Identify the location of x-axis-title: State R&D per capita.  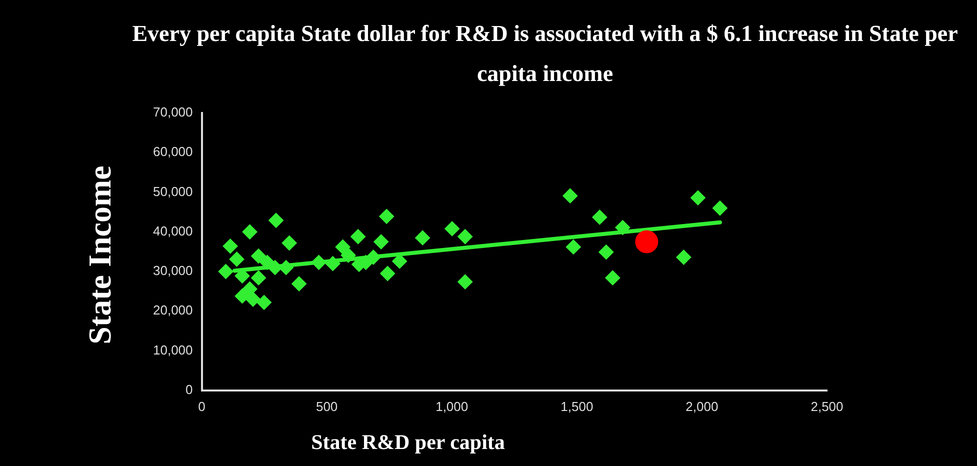
(408, 442).